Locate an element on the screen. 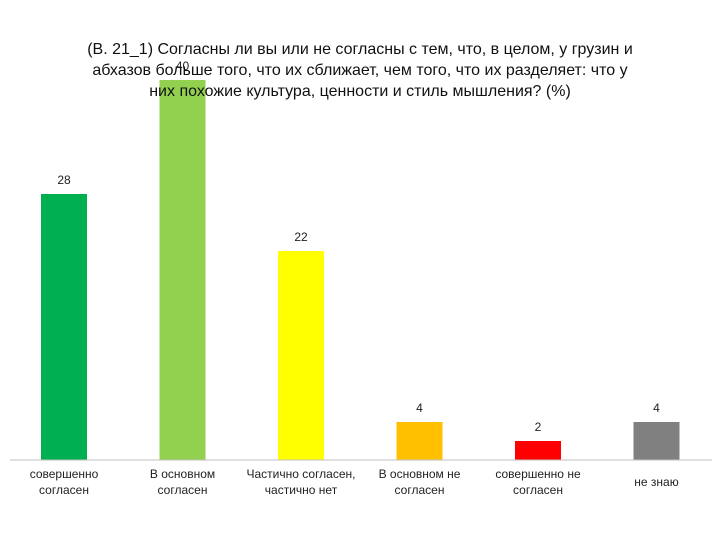 Image resolution: width=720 pixels, height=540 pixels. category-label-2-1: частично нет is located at coordinates (301, 490).